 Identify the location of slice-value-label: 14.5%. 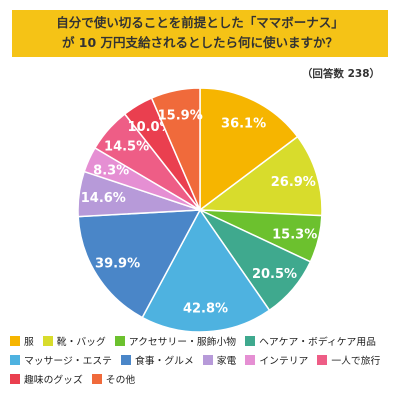
(126, 147).